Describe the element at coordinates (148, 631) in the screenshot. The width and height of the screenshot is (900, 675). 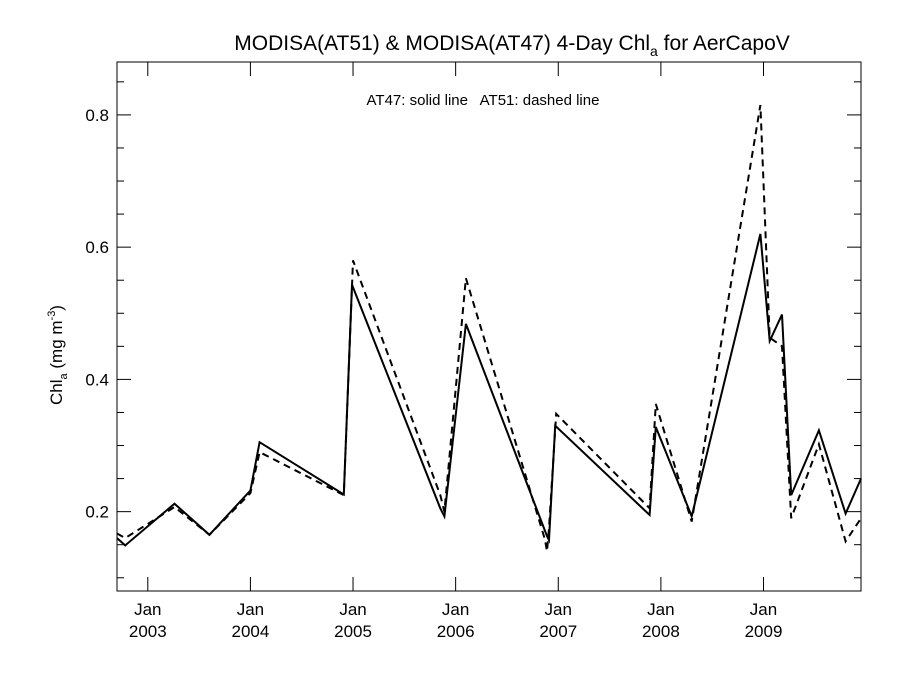
I see `x-tick-label-year: 2003` at that location.